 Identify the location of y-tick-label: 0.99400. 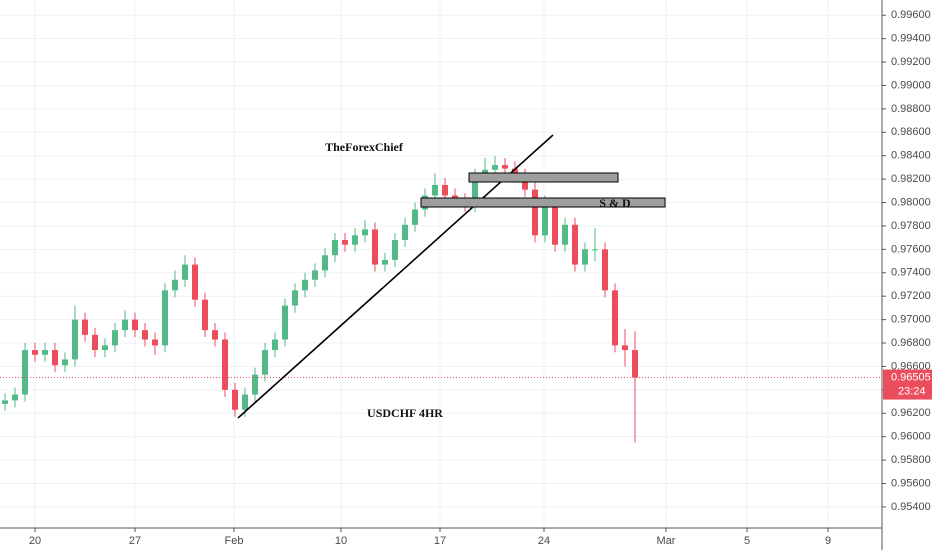
(911, 39).